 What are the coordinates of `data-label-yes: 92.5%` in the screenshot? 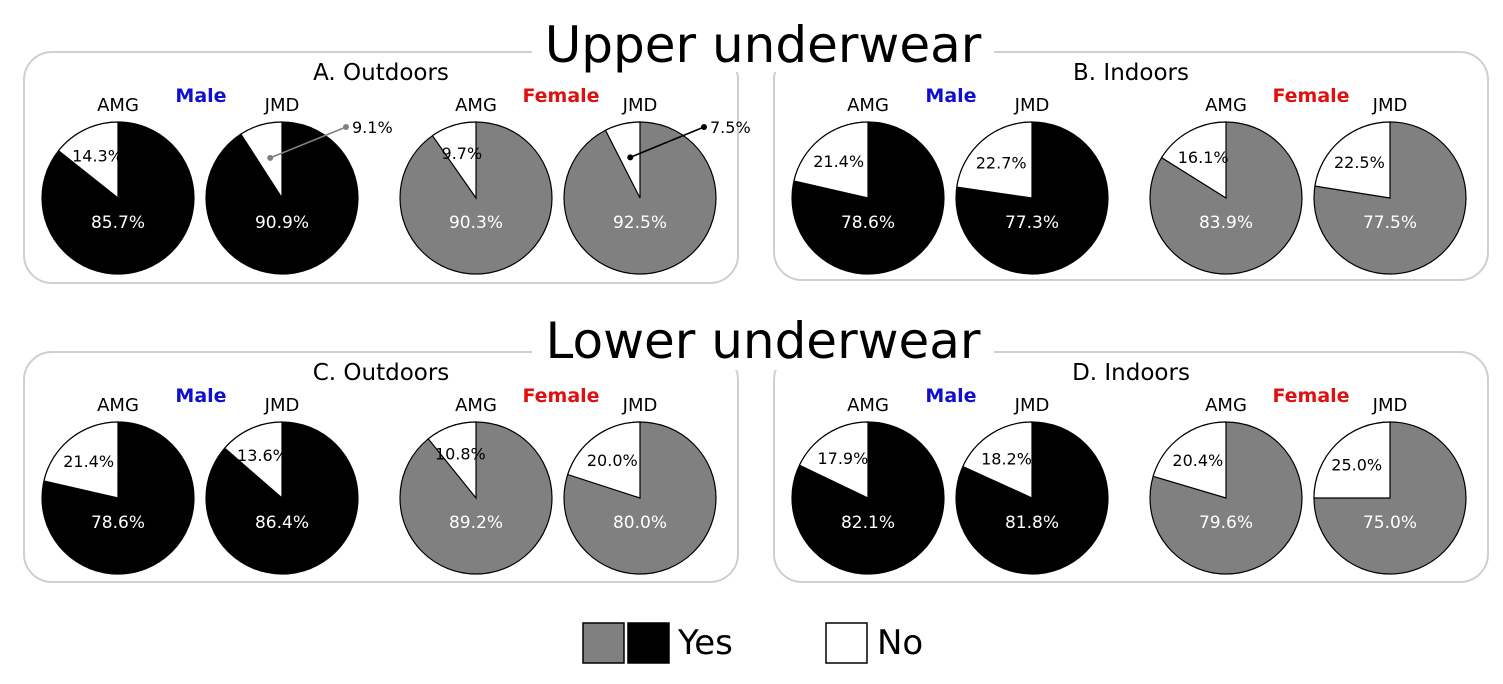 It's located at (640, 223).